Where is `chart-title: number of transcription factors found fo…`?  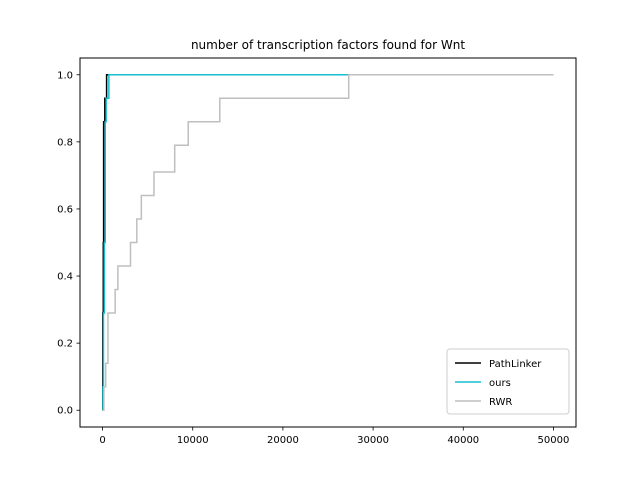 chart-title: number of transcription factors found fo… is located at coordinates (328, 45).